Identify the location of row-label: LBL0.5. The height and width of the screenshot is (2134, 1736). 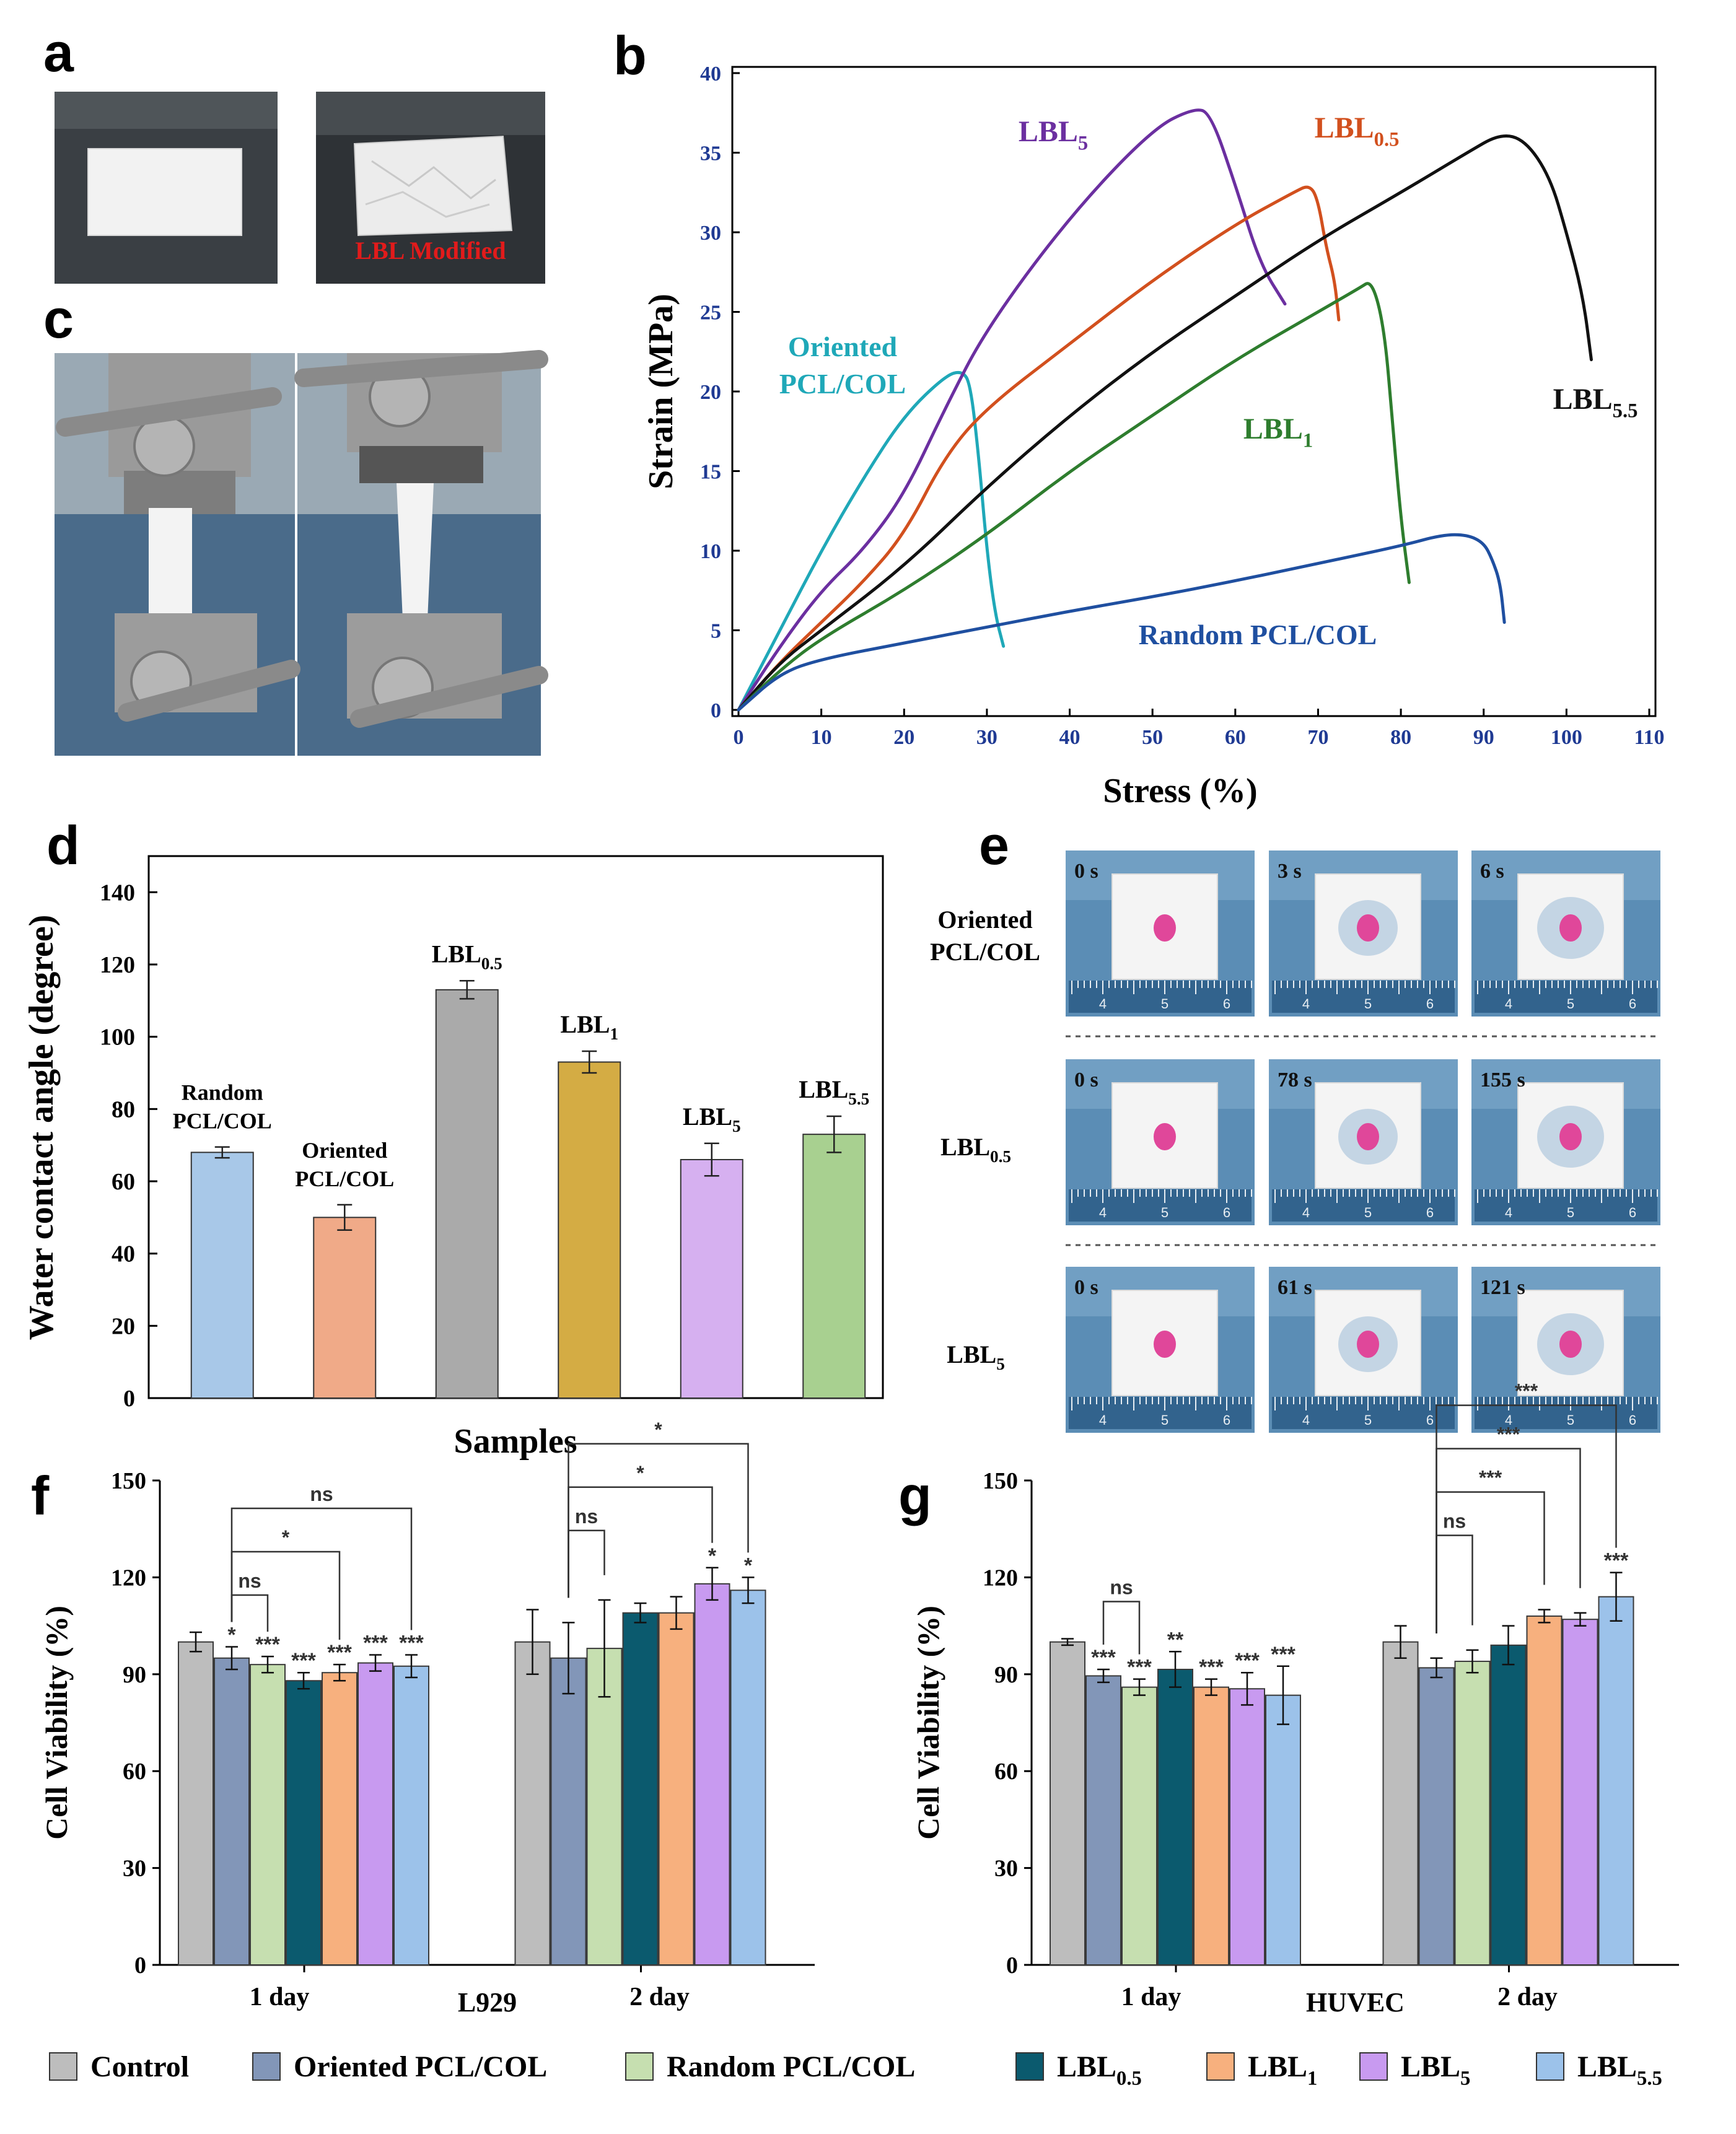
(976, 1149).